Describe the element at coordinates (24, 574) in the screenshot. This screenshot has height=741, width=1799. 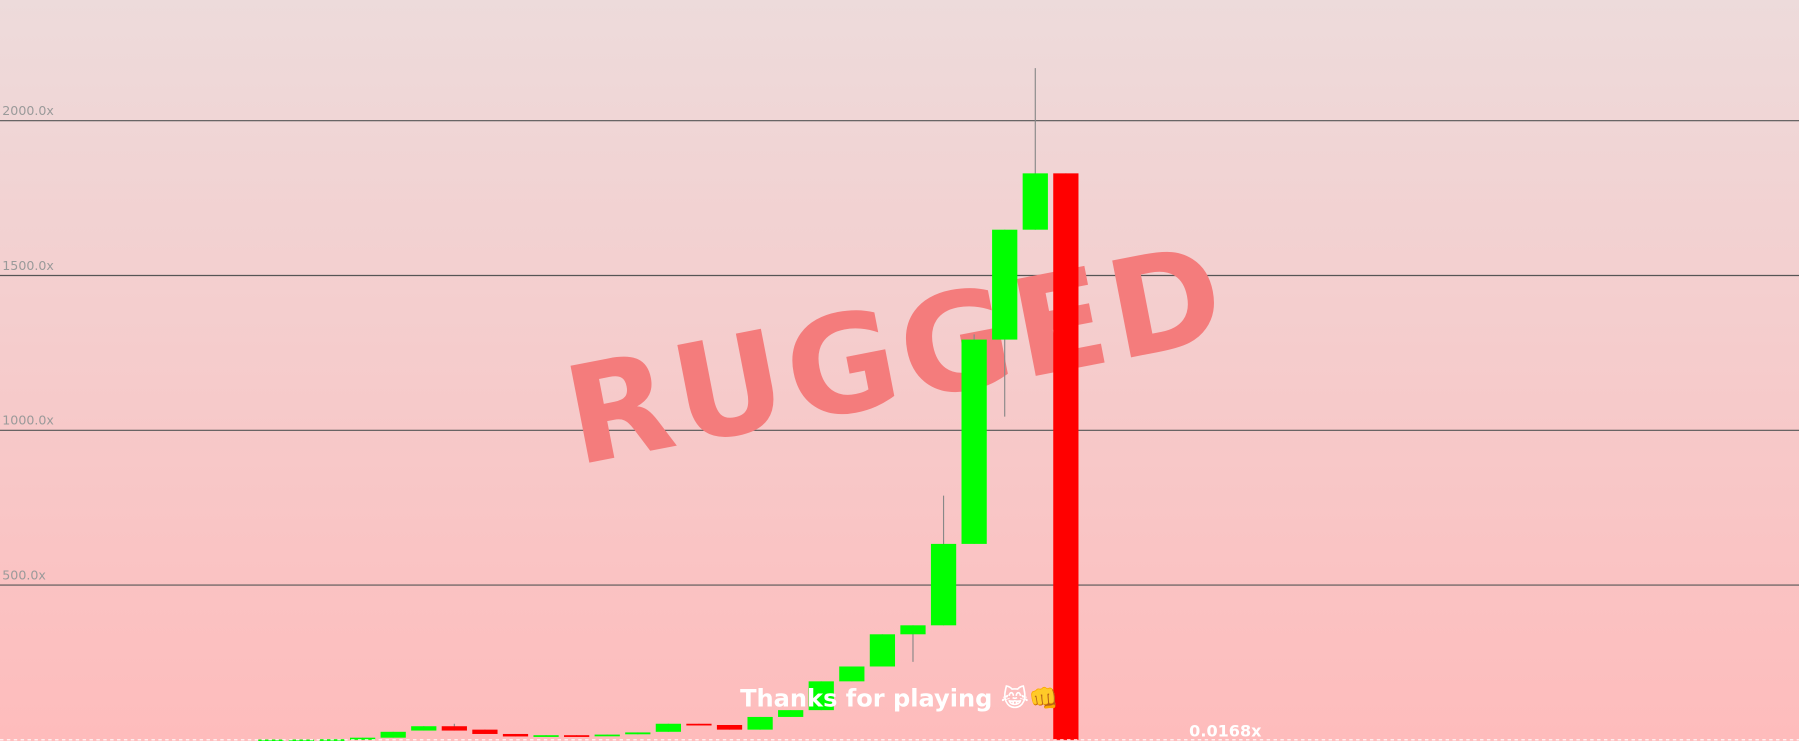
I see `y-tick-label: 500.0x` at that location.